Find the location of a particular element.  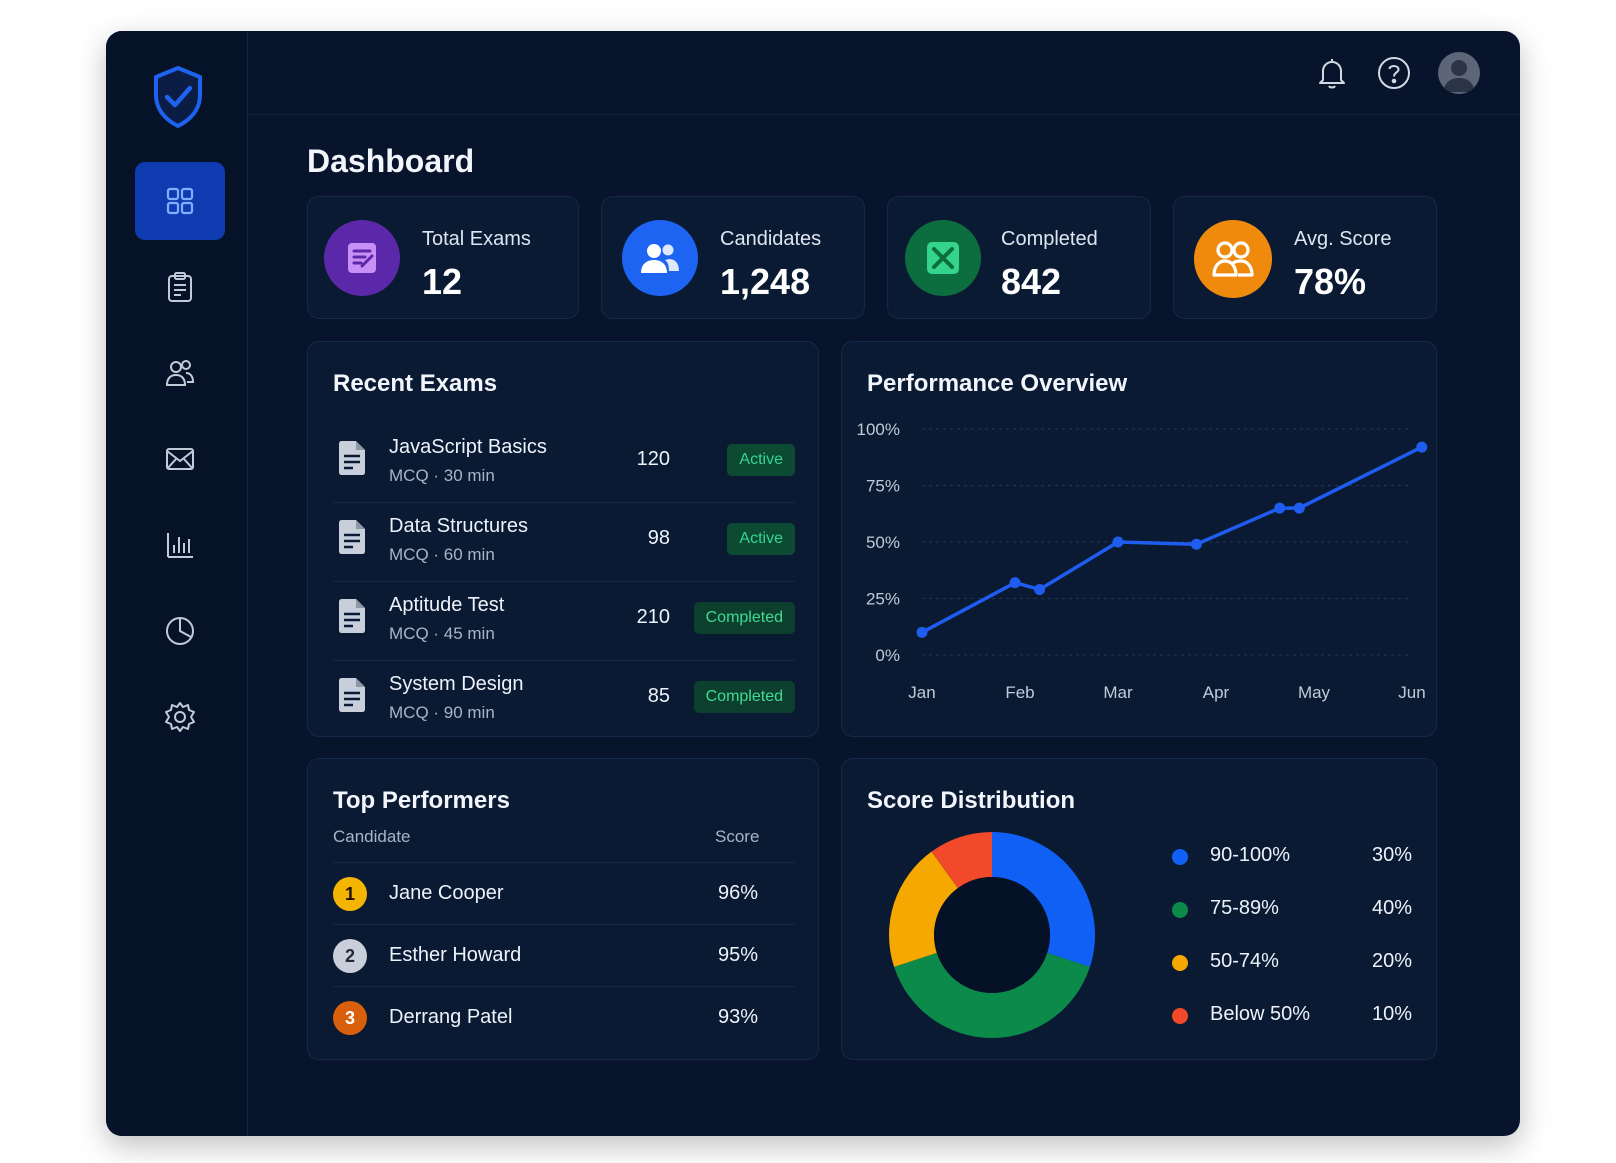

y-tick-label: 100% is located at coordinates (878, 429).